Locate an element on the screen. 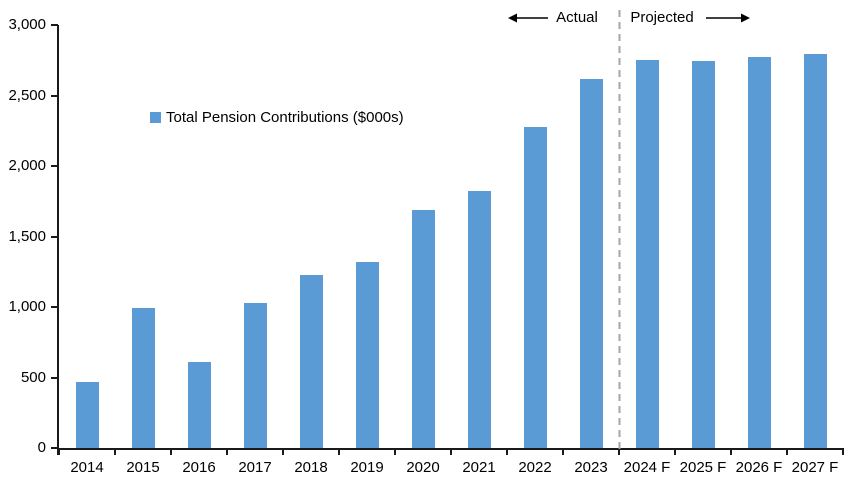 This screenshot has height=495, width=852. x-tick-label: 2027 F is located at coordinates (815, 467).